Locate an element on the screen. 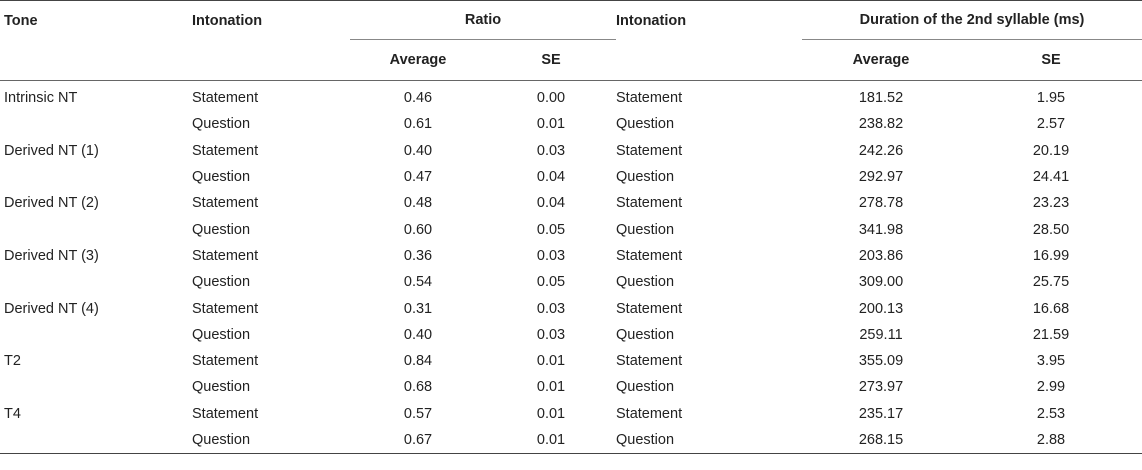  cell-duration-average: 242.26 is located at coordinates (881, 150).